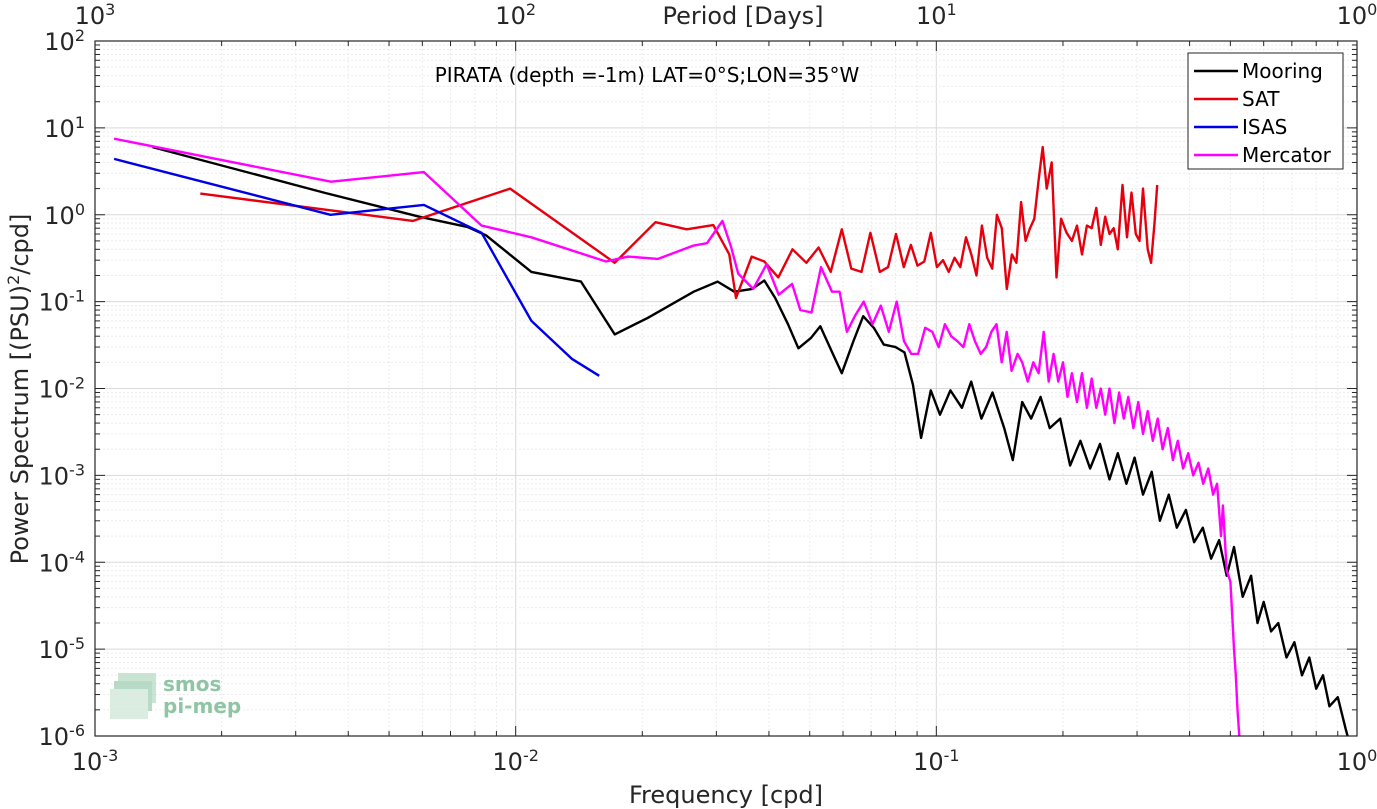 The width and height of the screenshot is (1377, 809). I want to click on y-axis-label-main: Power Spectrum [(PSU), so click(20, 424).